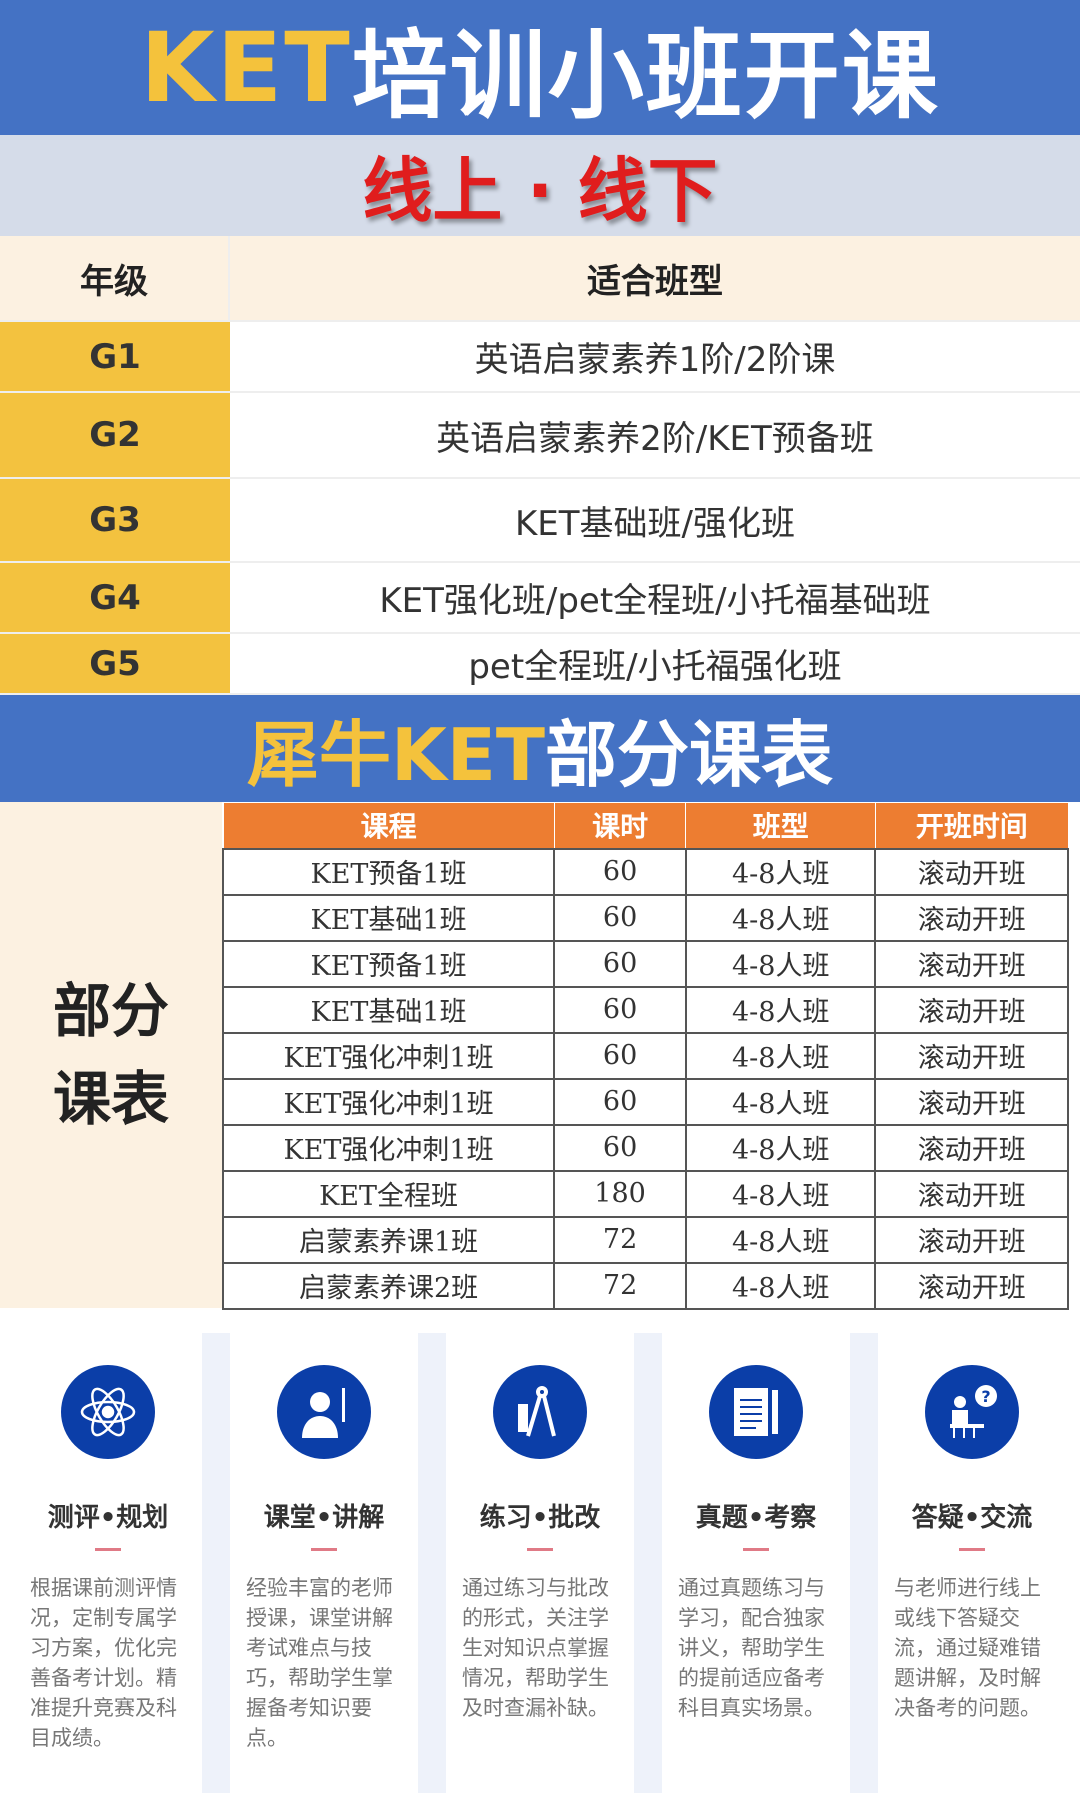  I want to click on atom-icon, so click(108, 1412).